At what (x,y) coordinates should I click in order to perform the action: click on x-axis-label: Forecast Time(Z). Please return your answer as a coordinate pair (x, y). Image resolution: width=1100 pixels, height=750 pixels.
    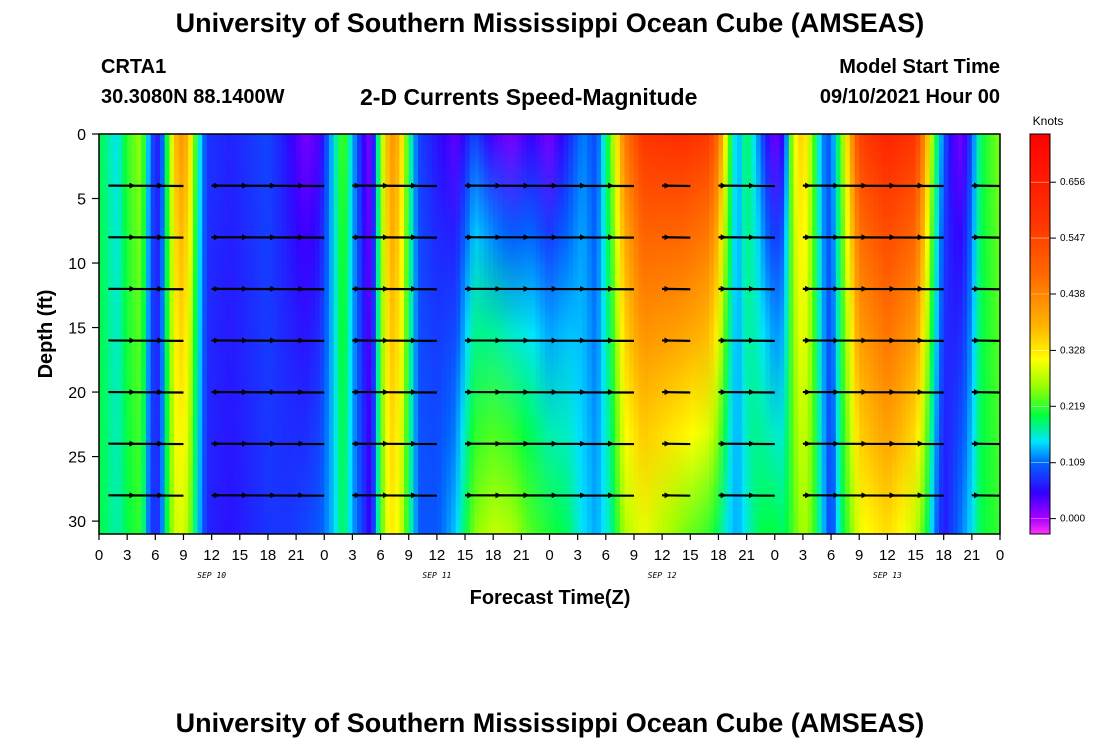
    Looking at the image, I should click on (550, 598).